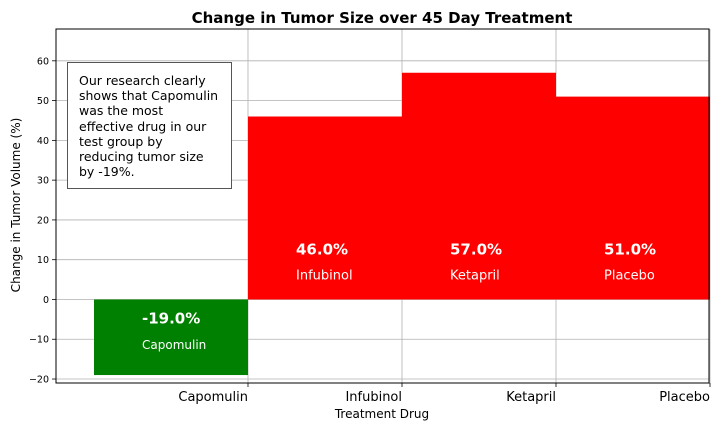 The height and width of the screenshot is (432, 720). Describe the element at coordinates (171, 318) in the screenshot. I see `data-label-value: -19.0%` at that location.